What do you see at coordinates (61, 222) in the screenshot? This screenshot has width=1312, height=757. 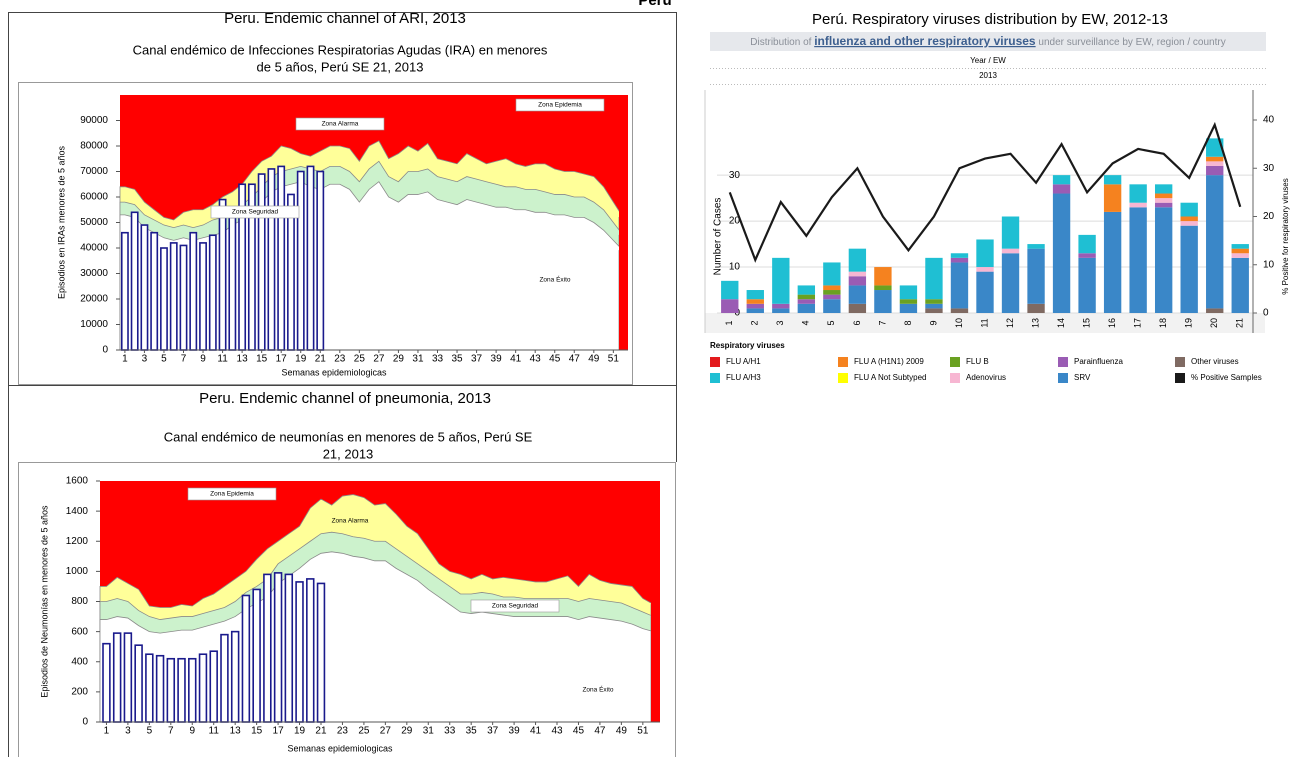 I see `y-axis-label: Episodios en IRAs menores de 5 años` at bounding box center [61, 222].